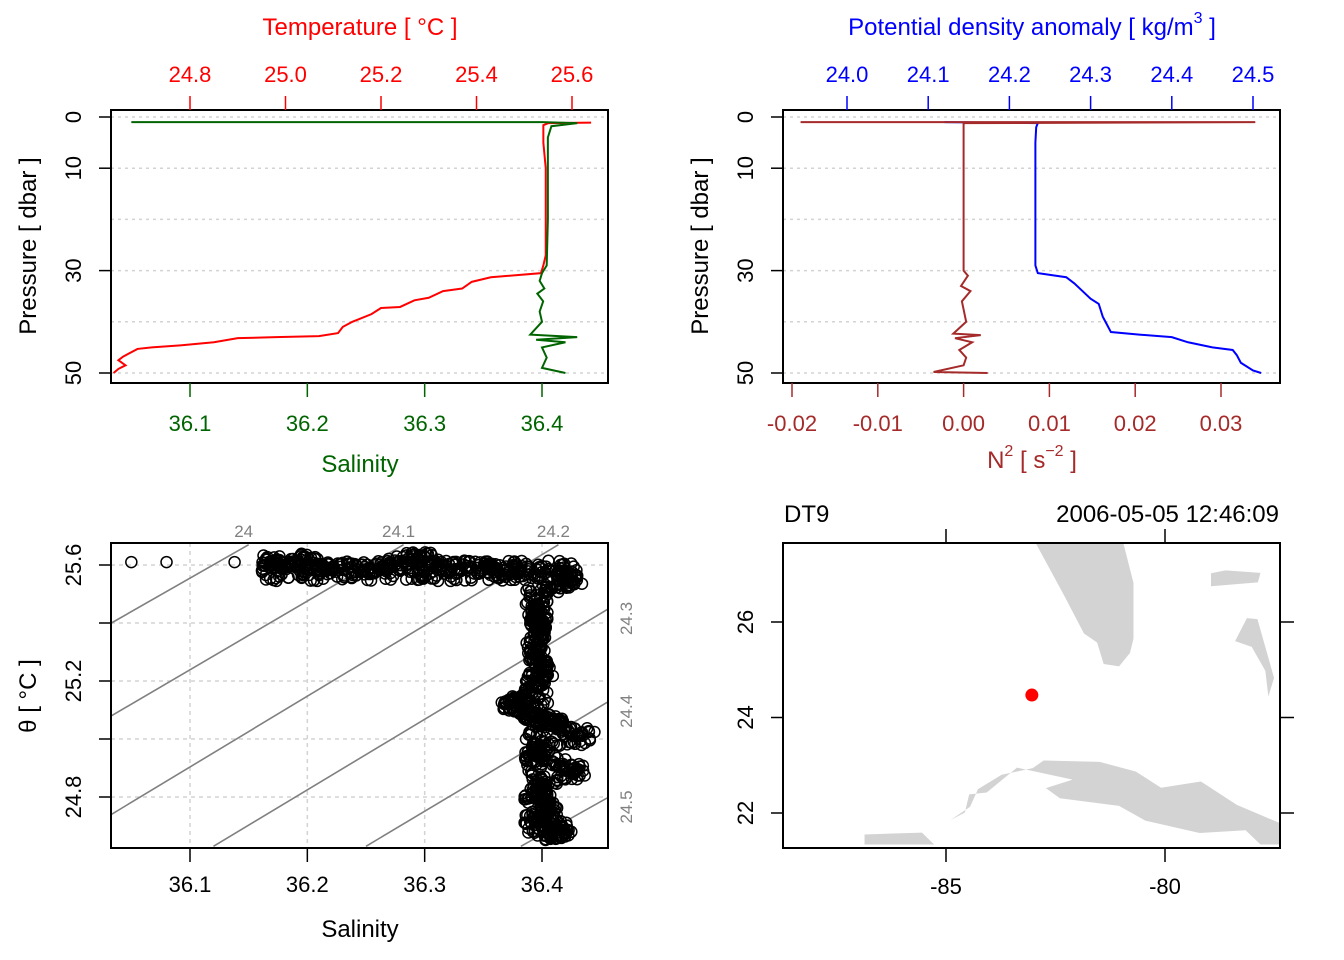  I want to click on y-tick-label: 30, so click(73, 270).